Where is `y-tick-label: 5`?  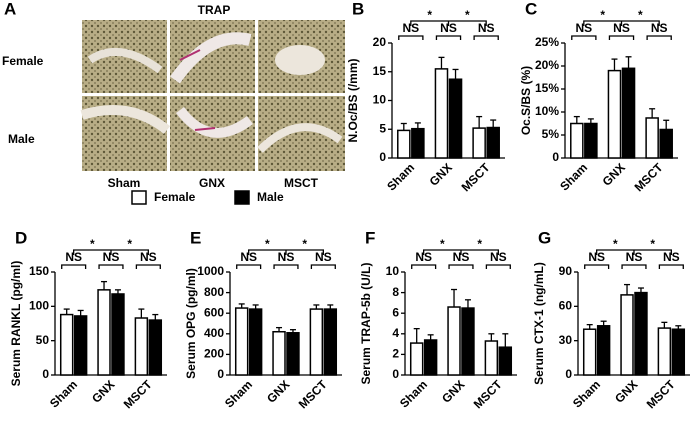
y-tick-label: 5 is located at coordinates (382, 128).